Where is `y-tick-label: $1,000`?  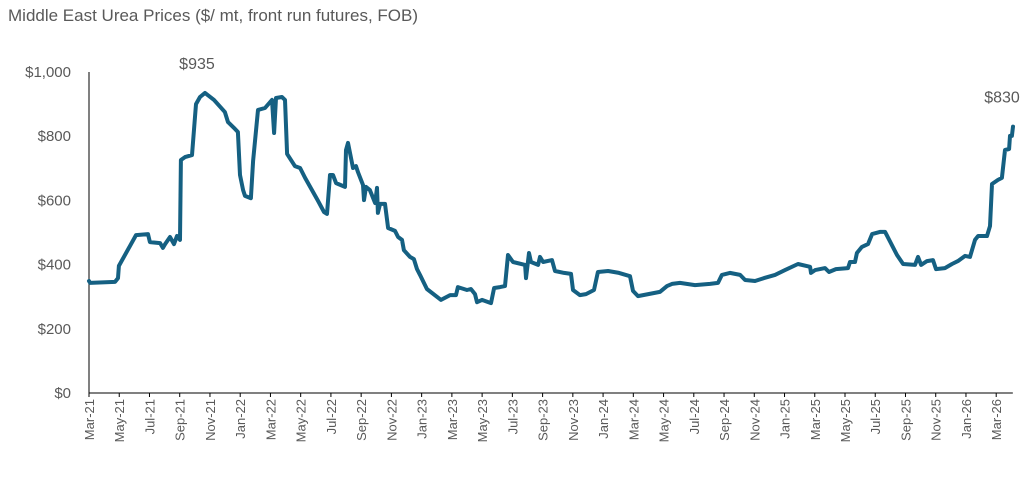
y-tick-label: $1,000 is located at coordinates (48, 72).